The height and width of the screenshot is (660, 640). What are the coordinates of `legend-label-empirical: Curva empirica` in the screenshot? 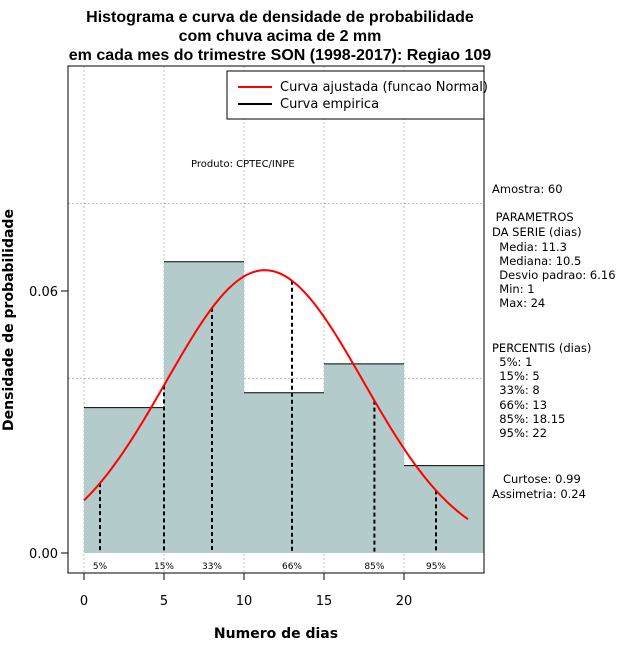 It's located at (329, 104).